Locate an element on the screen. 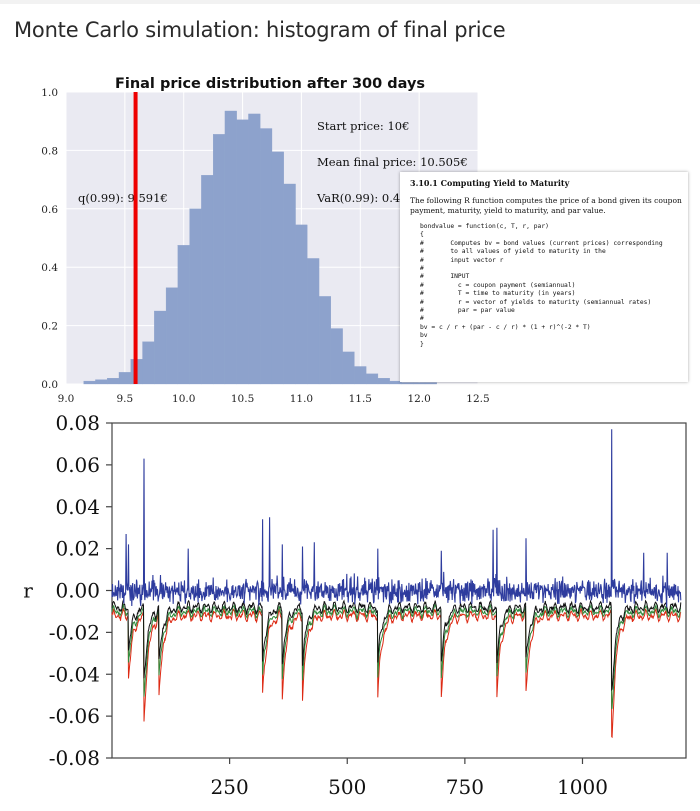  rate-y-tick-label: 0.04 is located at coordinates (77, 507).